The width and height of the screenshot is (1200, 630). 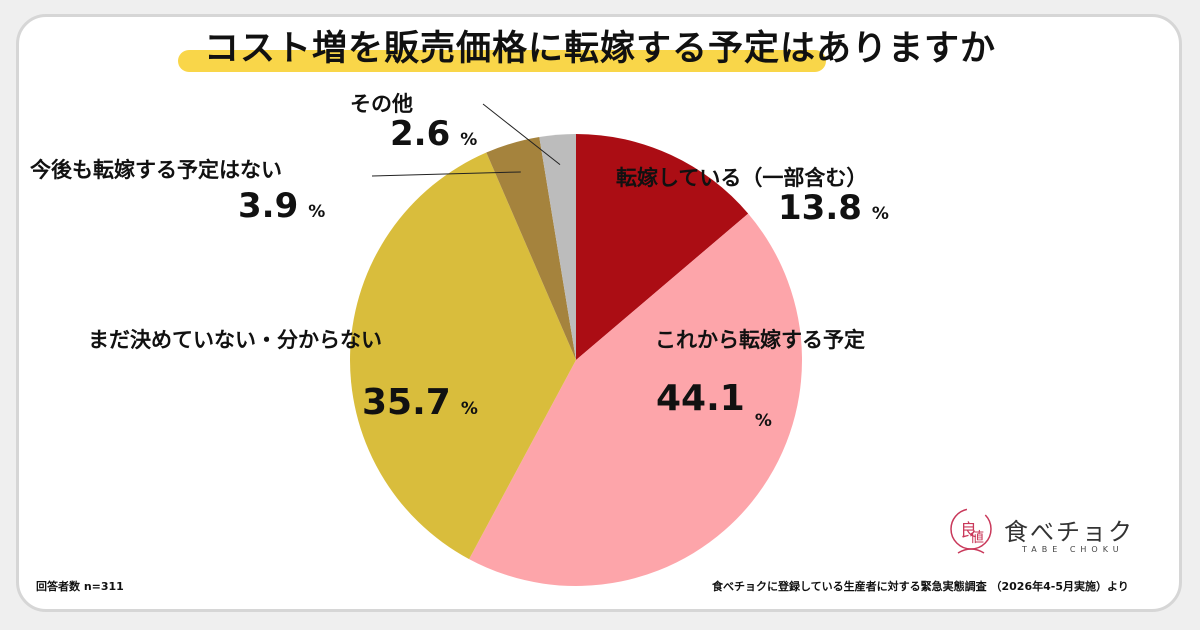 What do you see at coordinates (1069, 532) in the screenshot?
I see `logo-name: 食べチョク` at bounding box center [1069, 532].